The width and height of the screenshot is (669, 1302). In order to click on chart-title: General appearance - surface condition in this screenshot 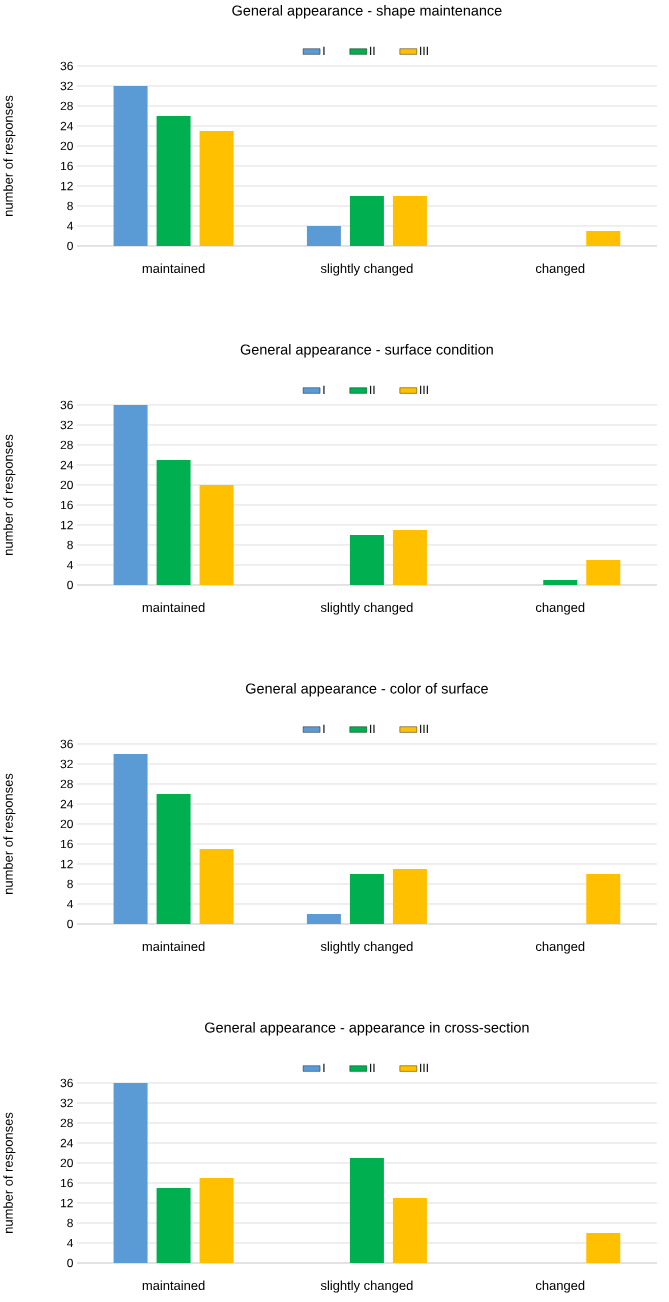, I will do `click(366, 351)`.